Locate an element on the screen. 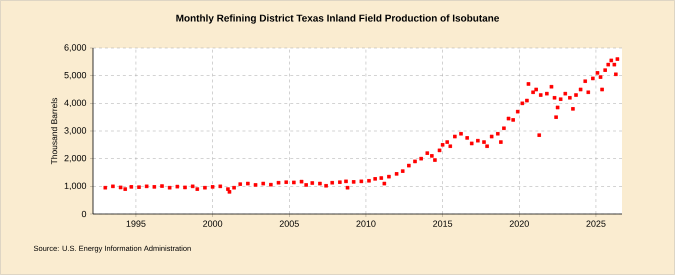  y-tick-label: 2,000 is located at coordinates (75, 158).